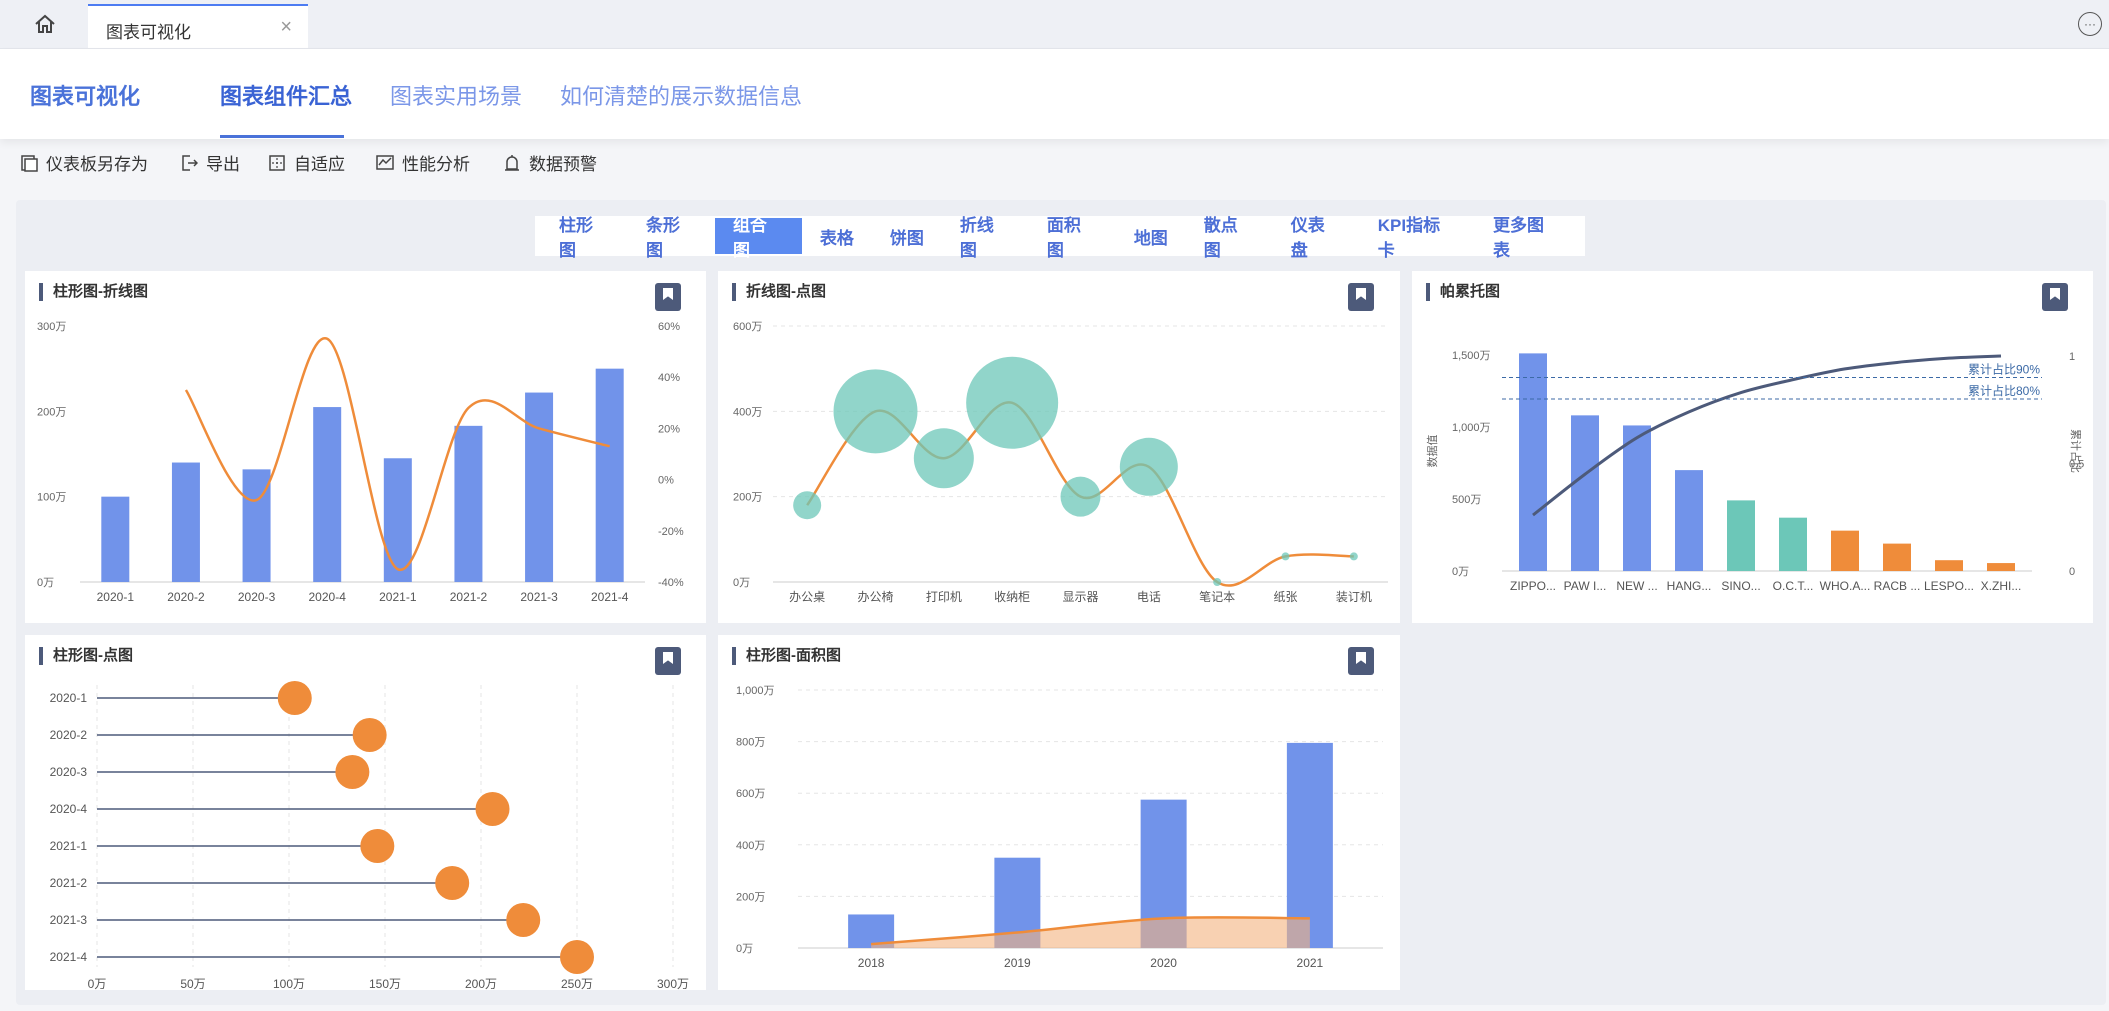 The height and width of the screenshot is (1011, 2109). What do you see at coordinates (1466, 500) in the screenshot?
I see `y-tick-label: 500万` at bounding box center [1466, 500].